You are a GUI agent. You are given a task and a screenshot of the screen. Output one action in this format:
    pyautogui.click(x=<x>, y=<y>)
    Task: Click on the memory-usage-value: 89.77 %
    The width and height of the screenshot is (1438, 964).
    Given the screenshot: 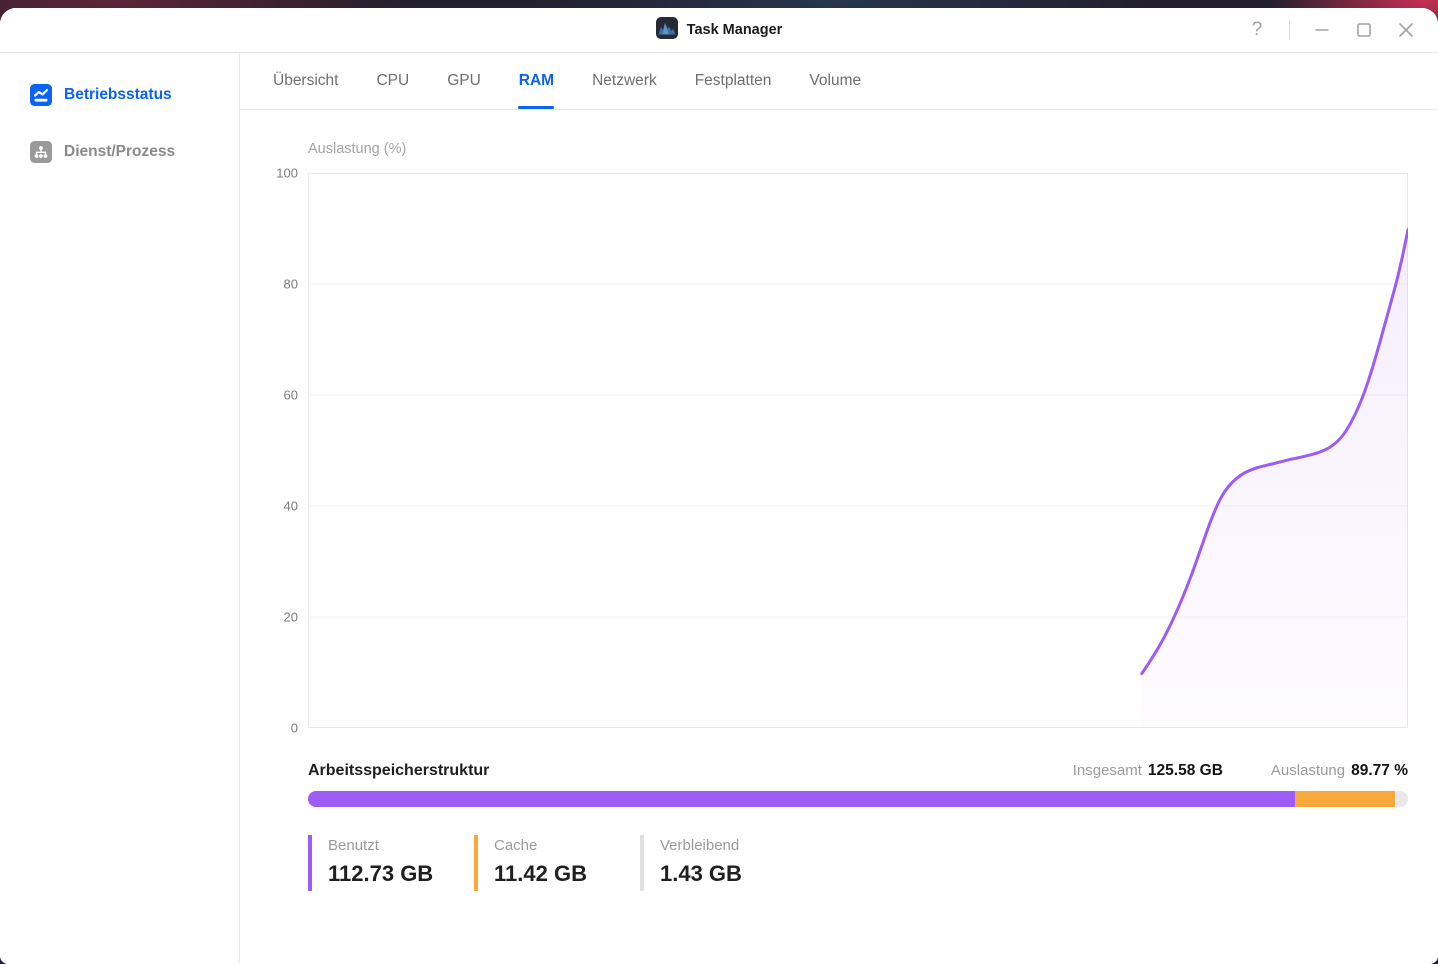 What is the action you would take?
    pyautogui.click(x=1379, y=770)
    